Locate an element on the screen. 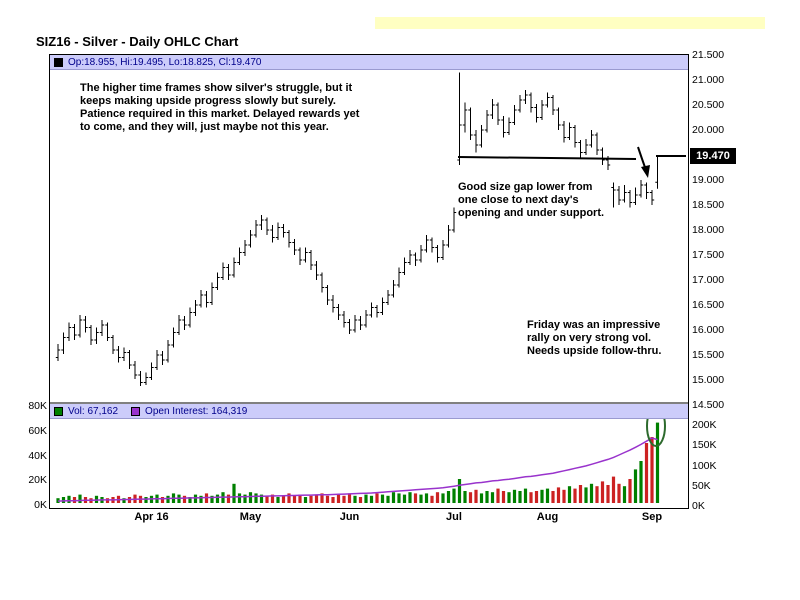  x-axis-label: May is located at coordinates (250, 517).